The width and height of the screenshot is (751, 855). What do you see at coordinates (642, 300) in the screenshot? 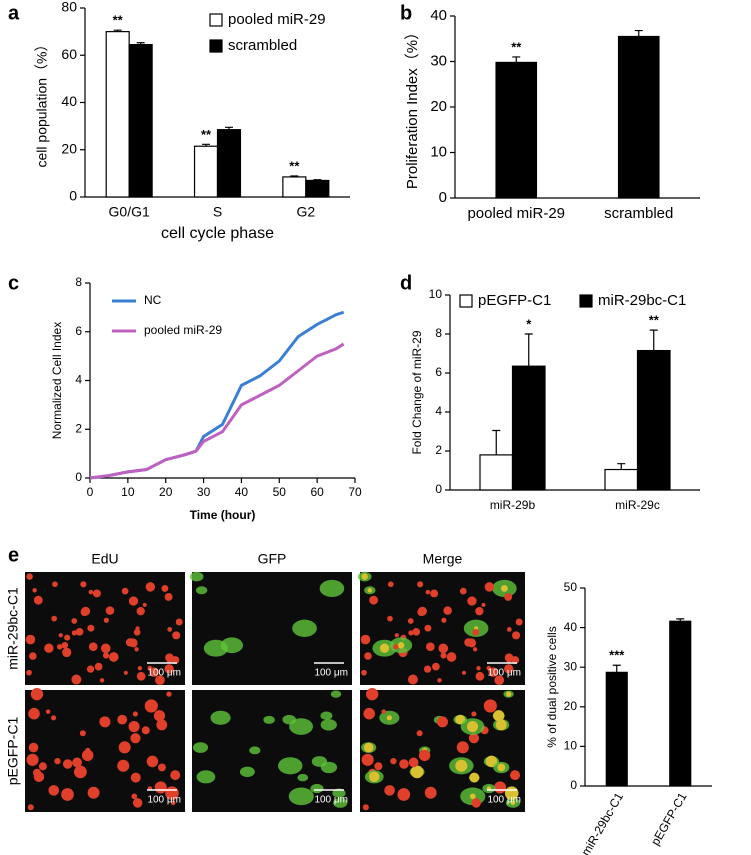
I see `legend-label: miR-29bc-C1` at bounding box center [642, 300].